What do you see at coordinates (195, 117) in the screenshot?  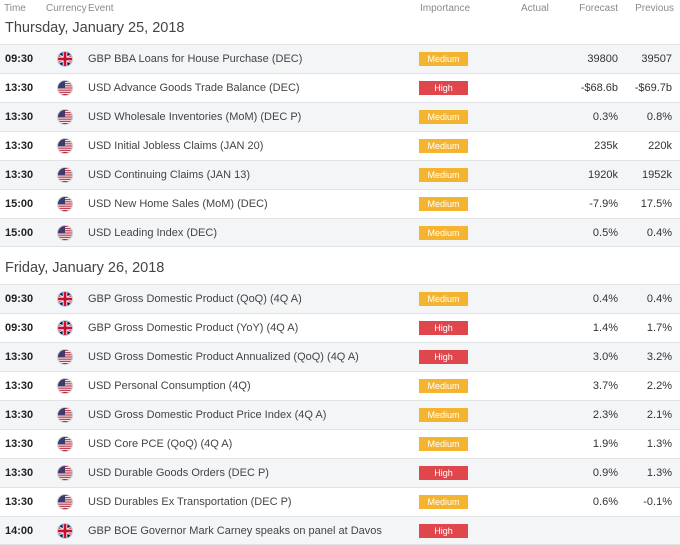 I see `event-name: USD Wholesale Inventories (MoM) (DEC P)` at bounding box center [195, 117].